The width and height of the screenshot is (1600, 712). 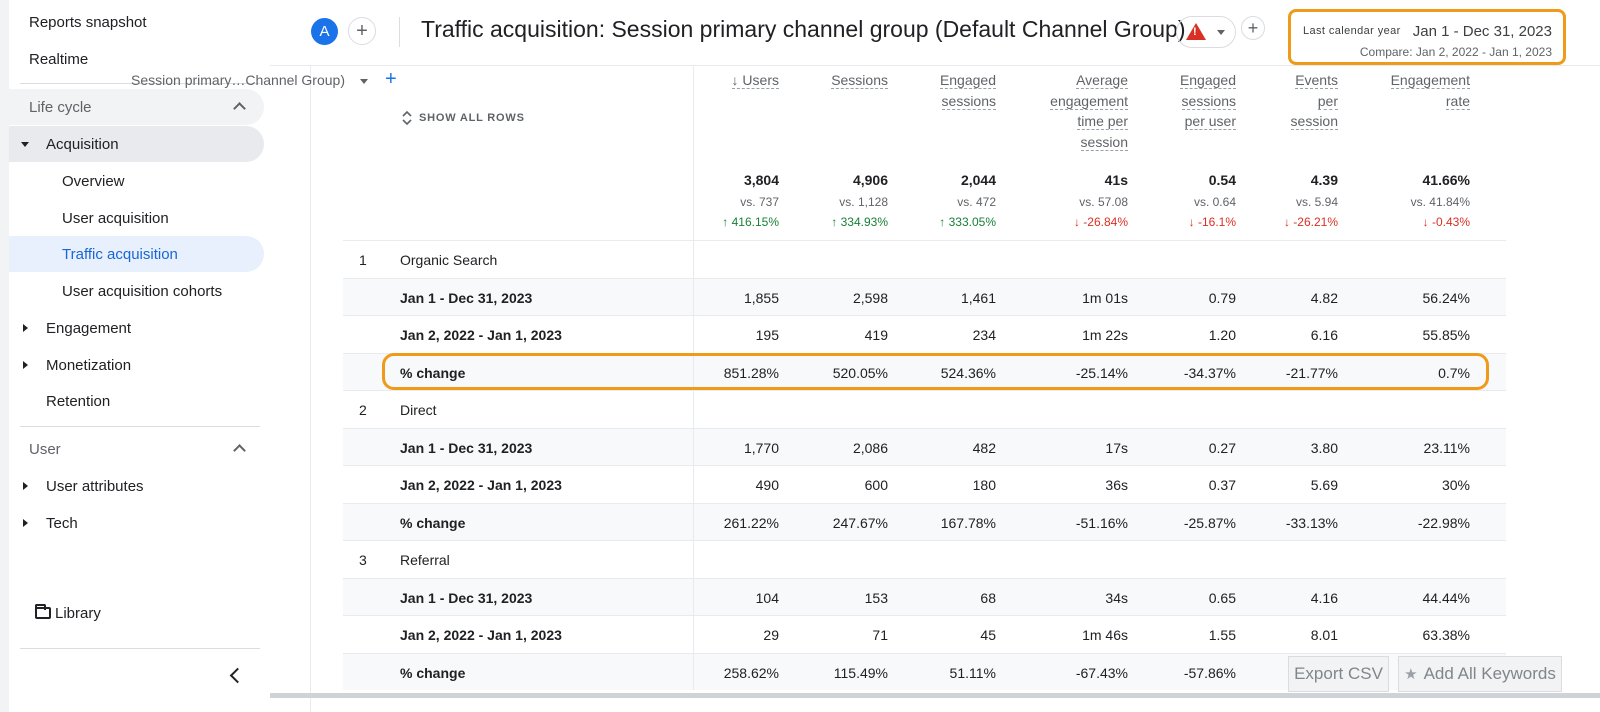 I want to click on cell-value: 851.28%, so click(x=751, y=372).